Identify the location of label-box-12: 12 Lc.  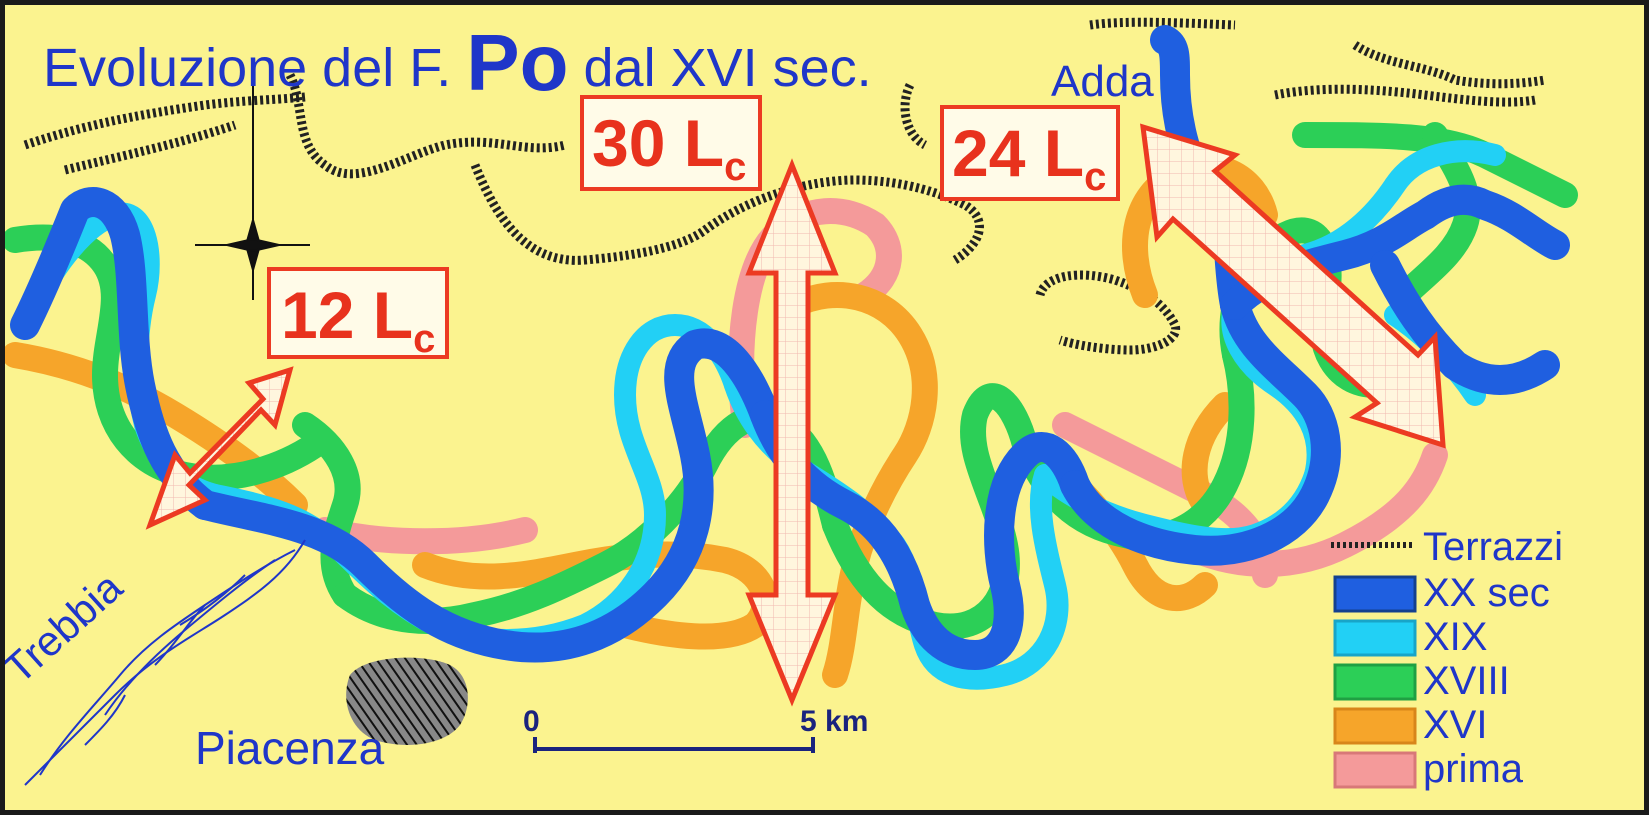
(358, 314).